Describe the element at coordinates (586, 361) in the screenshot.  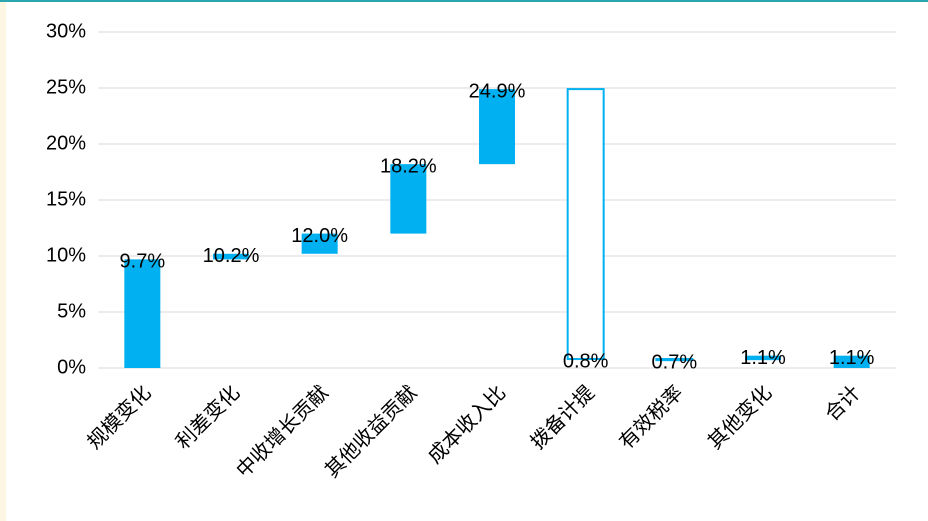
I see `data-label: 0.8%` at that location.